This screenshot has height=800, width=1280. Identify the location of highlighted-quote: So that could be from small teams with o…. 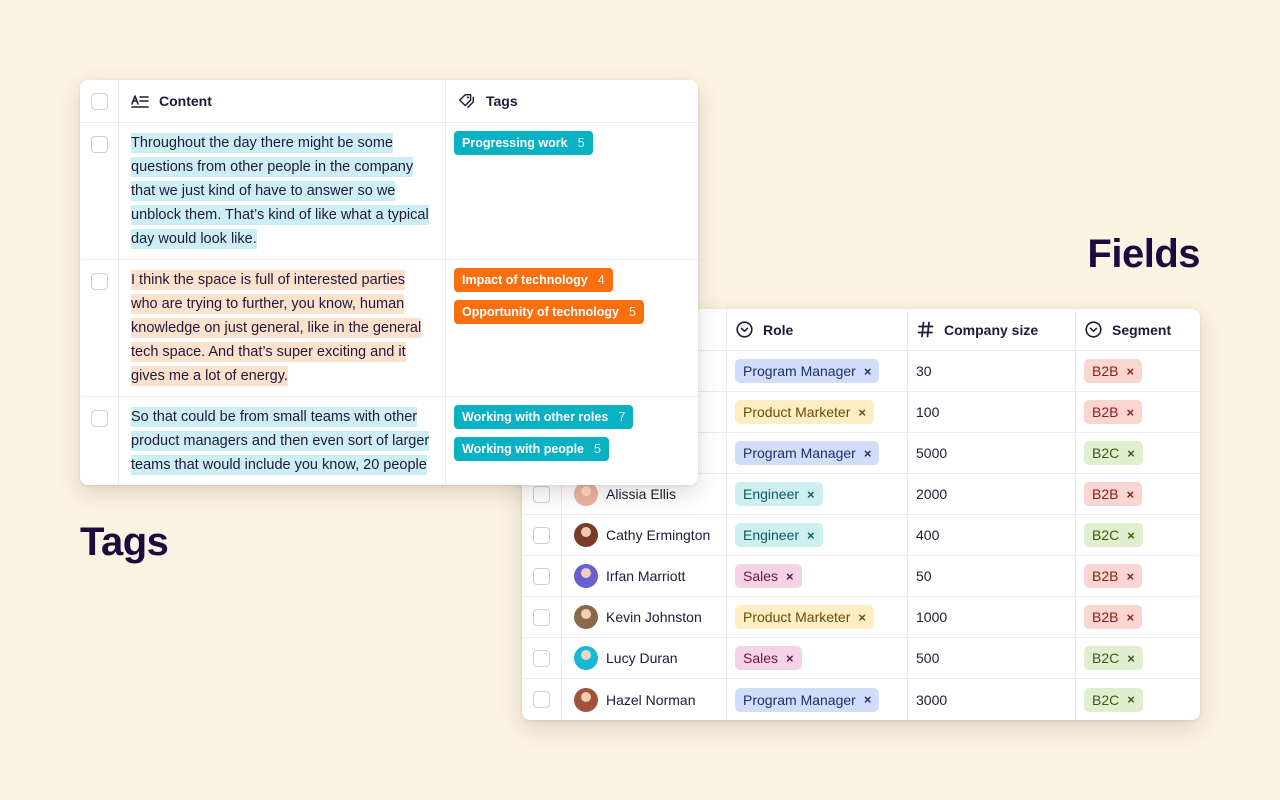
(280, 441).